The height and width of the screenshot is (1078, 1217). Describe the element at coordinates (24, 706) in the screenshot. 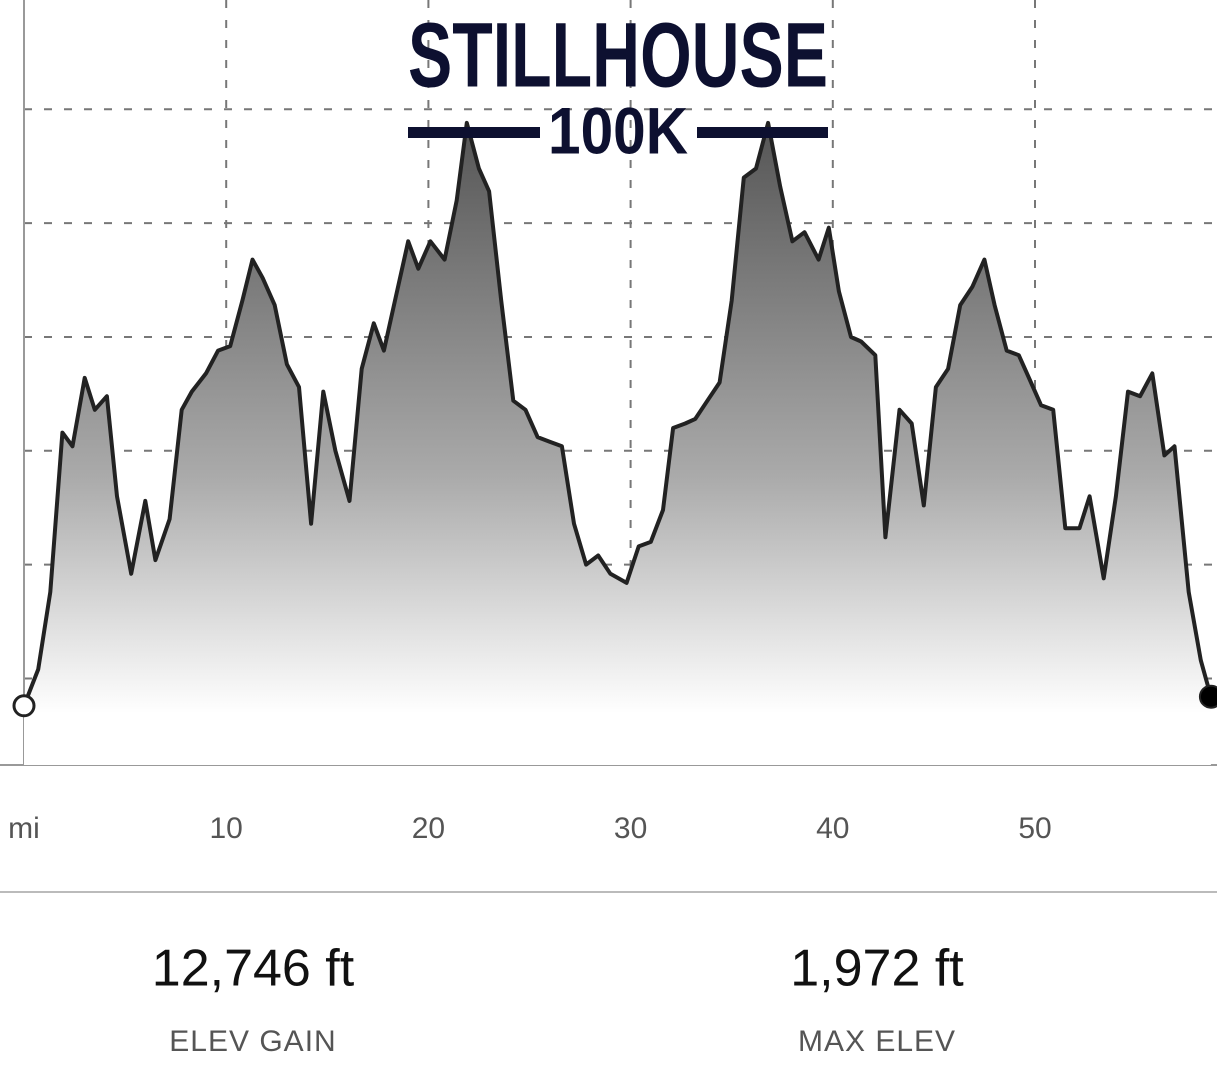

I see `start-marker` at that location.